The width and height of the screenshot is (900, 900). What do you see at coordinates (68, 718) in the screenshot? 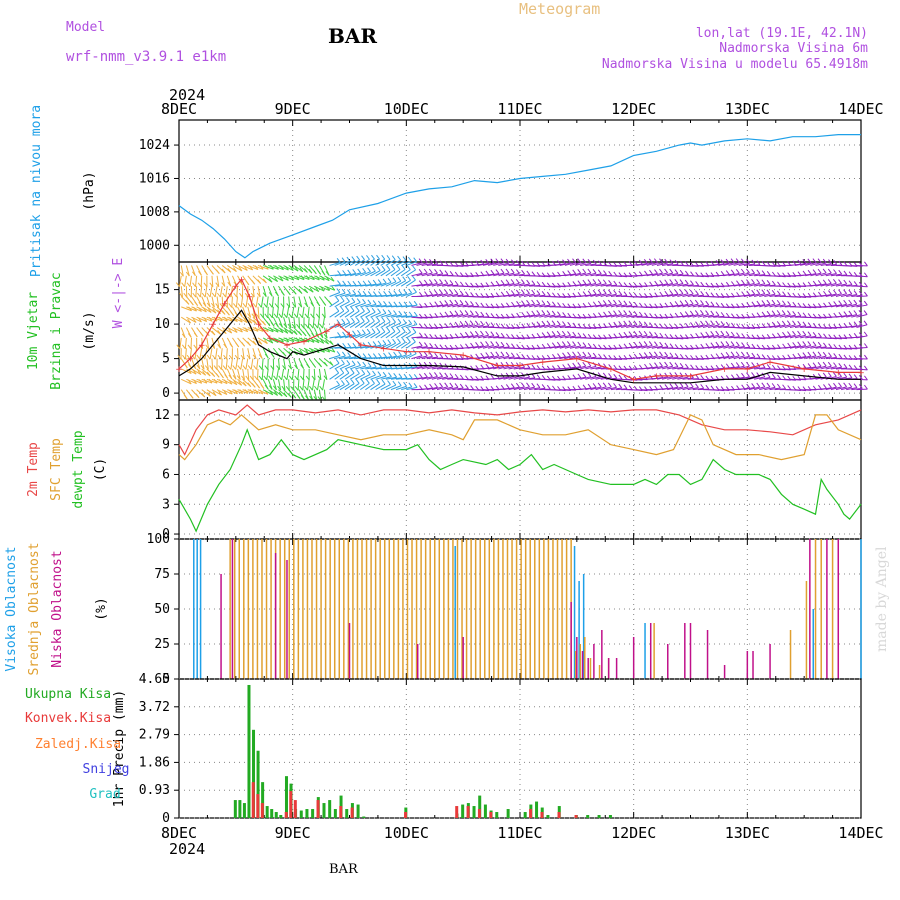
I see `precip-legend-item: Konvek.Kisa` at bounding box center [68, 718].